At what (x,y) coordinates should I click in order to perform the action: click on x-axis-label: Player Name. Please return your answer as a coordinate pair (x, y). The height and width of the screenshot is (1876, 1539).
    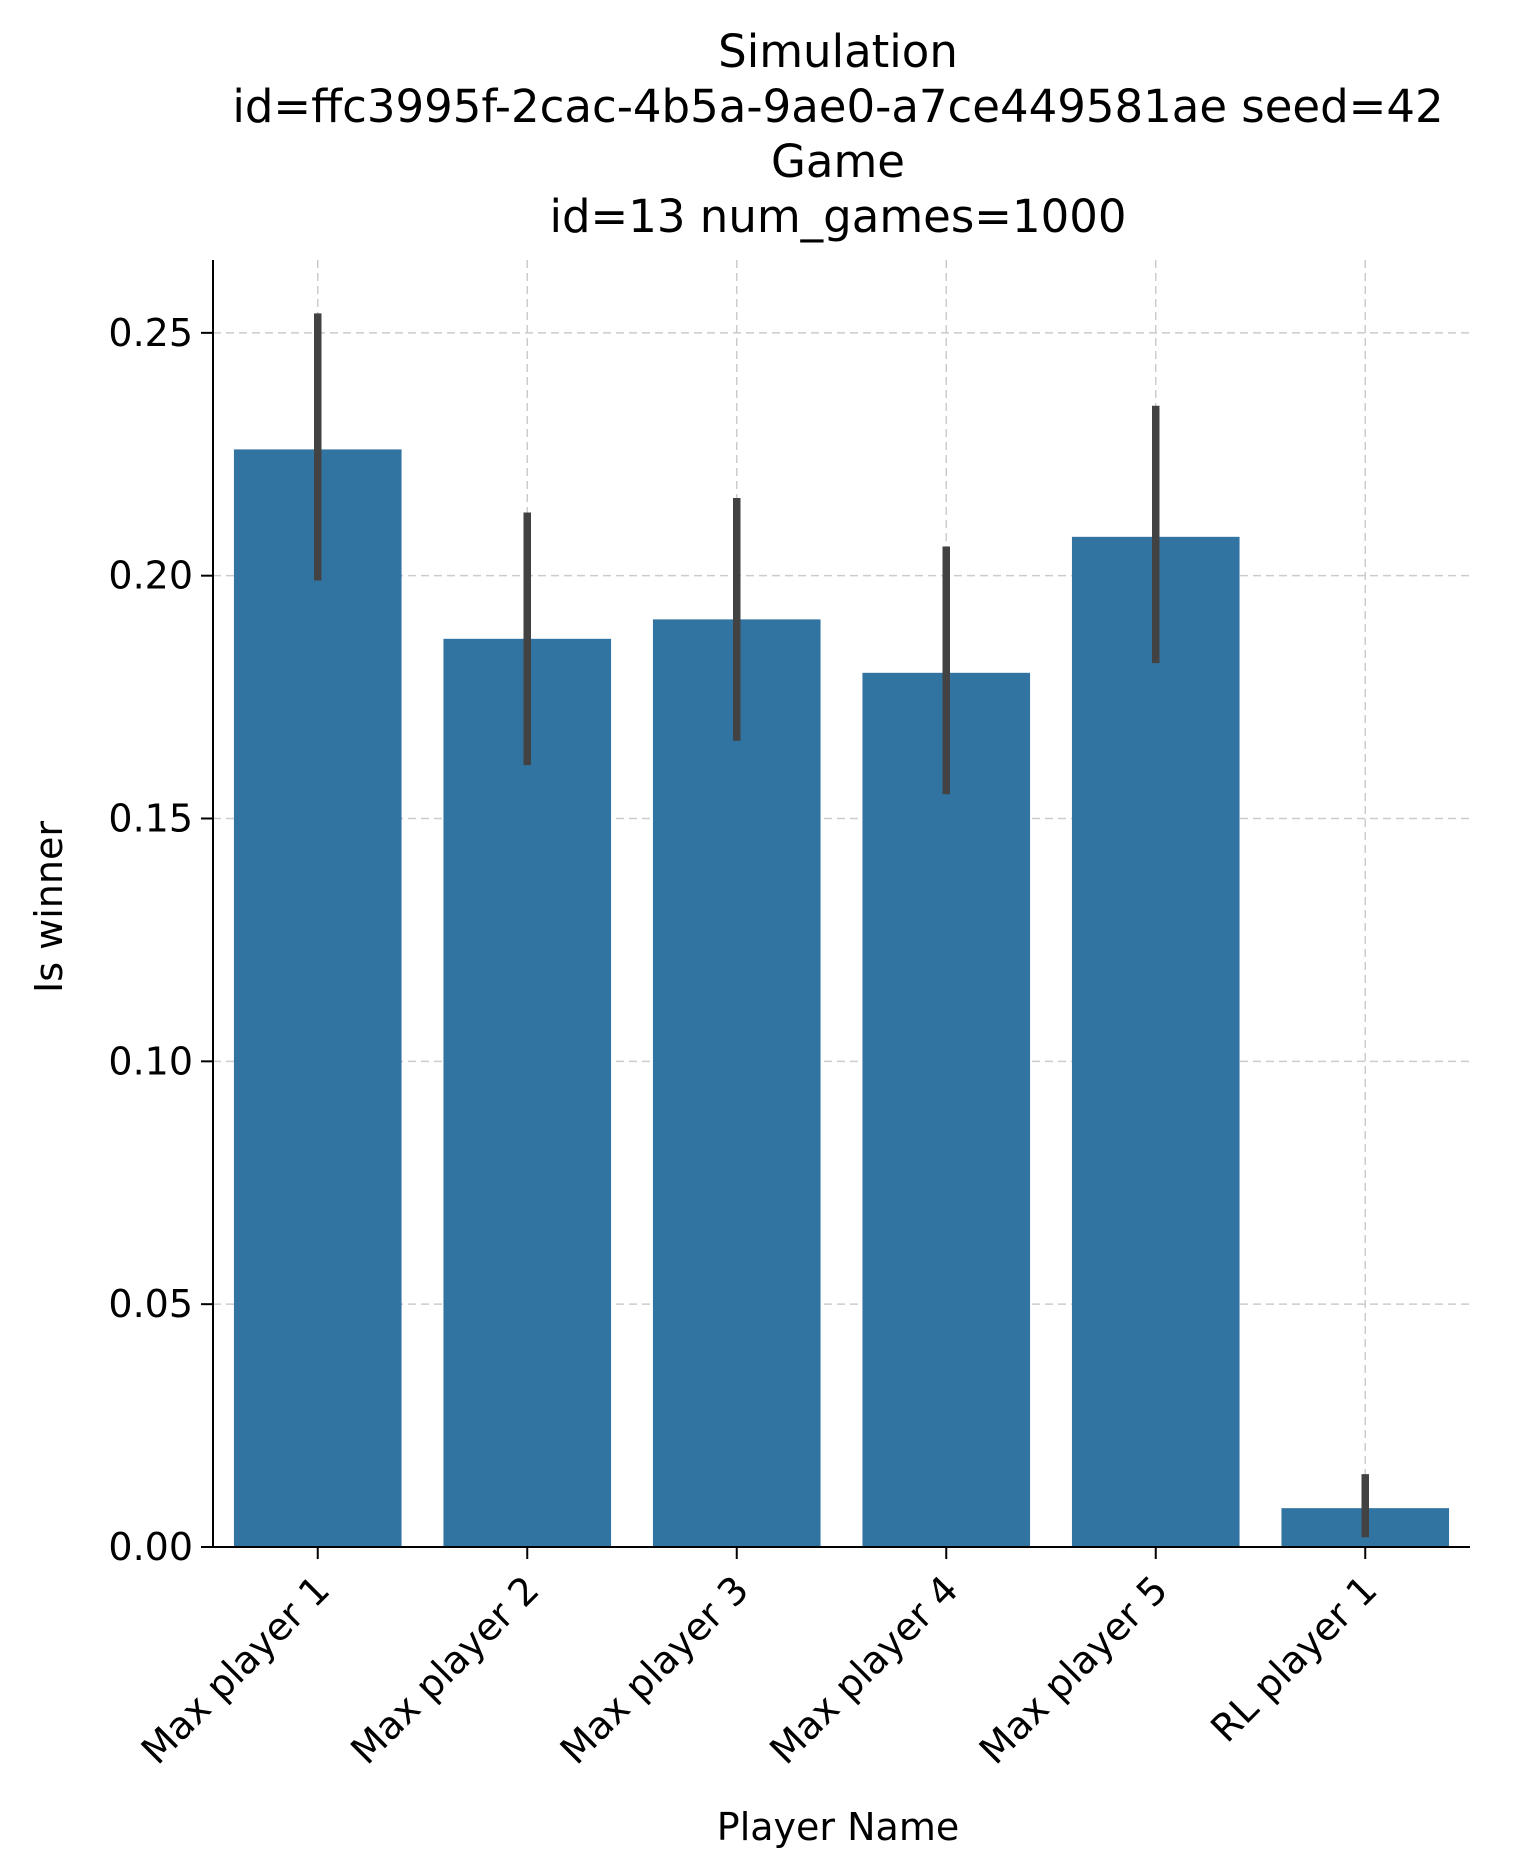
    Looking at the image, I should click on (838, 1827).